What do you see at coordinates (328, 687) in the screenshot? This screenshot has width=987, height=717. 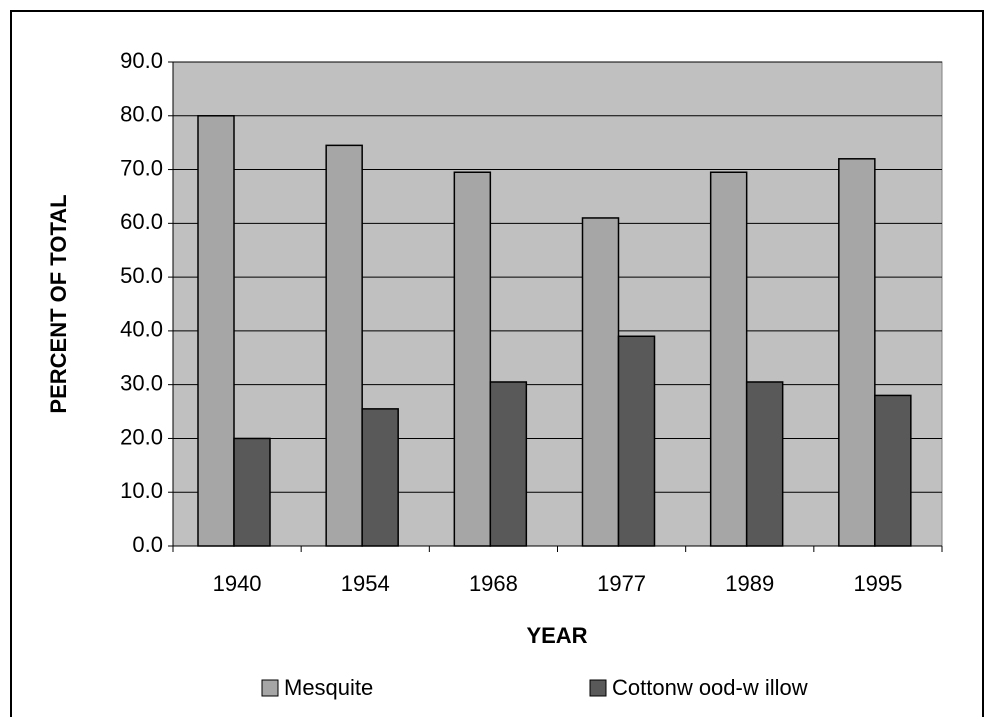 I see `legend-label: Mesquite` at bounding box center [328, 687].